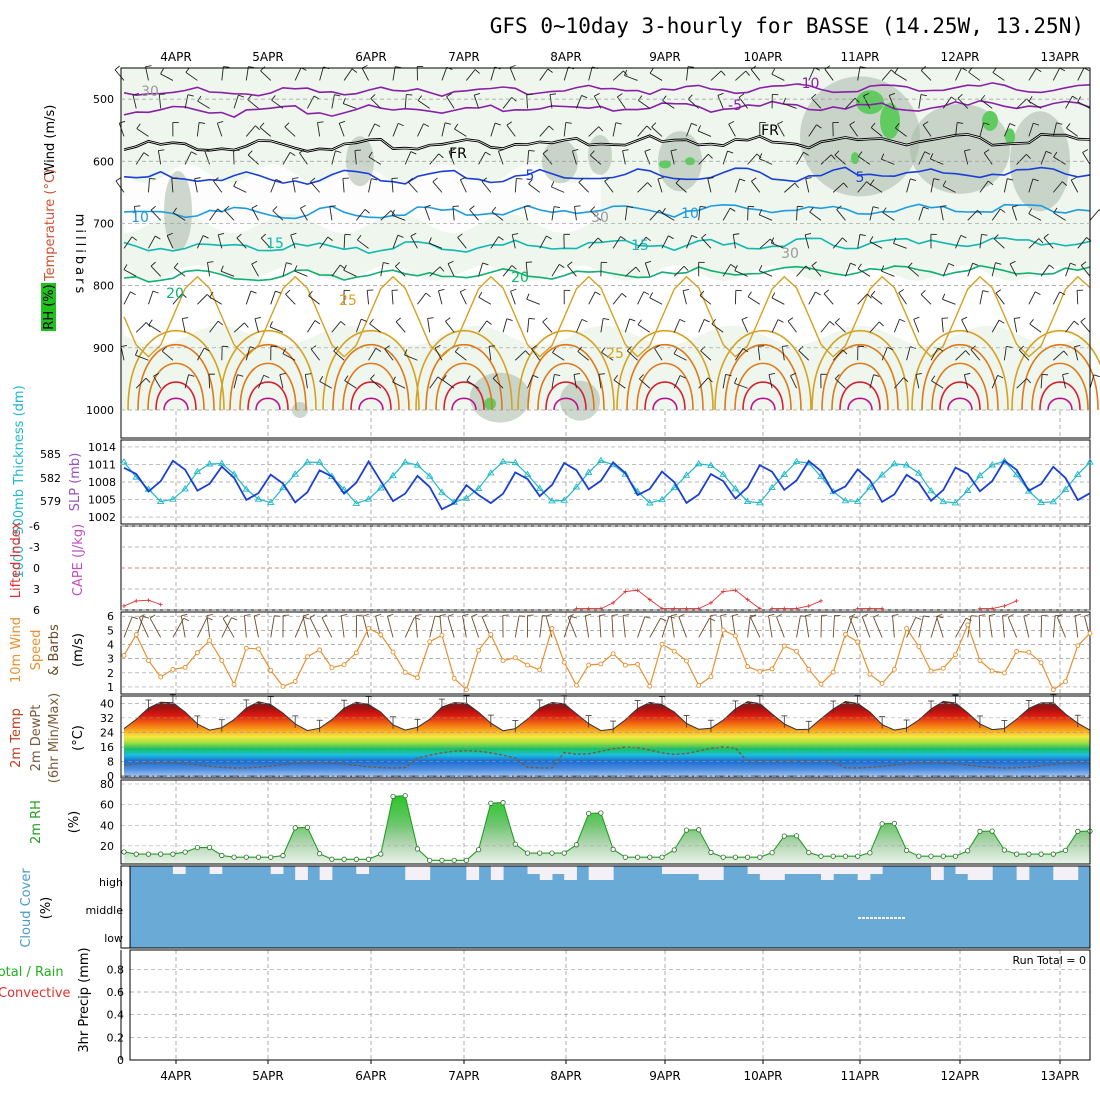 Image resolution: width=1100 pixels, height=1100 pixels. I want to click on temp-tick-label: 8, so click(110, 762).